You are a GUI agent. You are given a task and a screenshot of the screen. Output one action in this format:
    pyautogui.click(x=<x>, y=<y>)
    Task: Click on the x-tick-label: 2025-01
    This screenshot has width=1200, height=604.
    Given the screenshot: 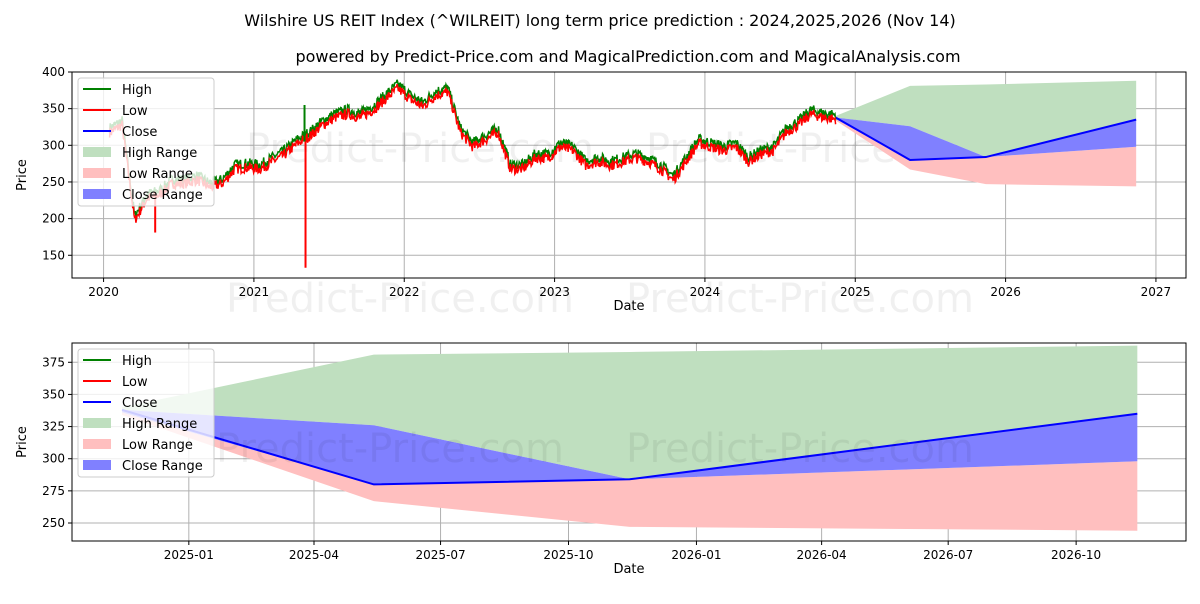 What is the action you would take?
    pyautogui.click(x=189, y=555)
    